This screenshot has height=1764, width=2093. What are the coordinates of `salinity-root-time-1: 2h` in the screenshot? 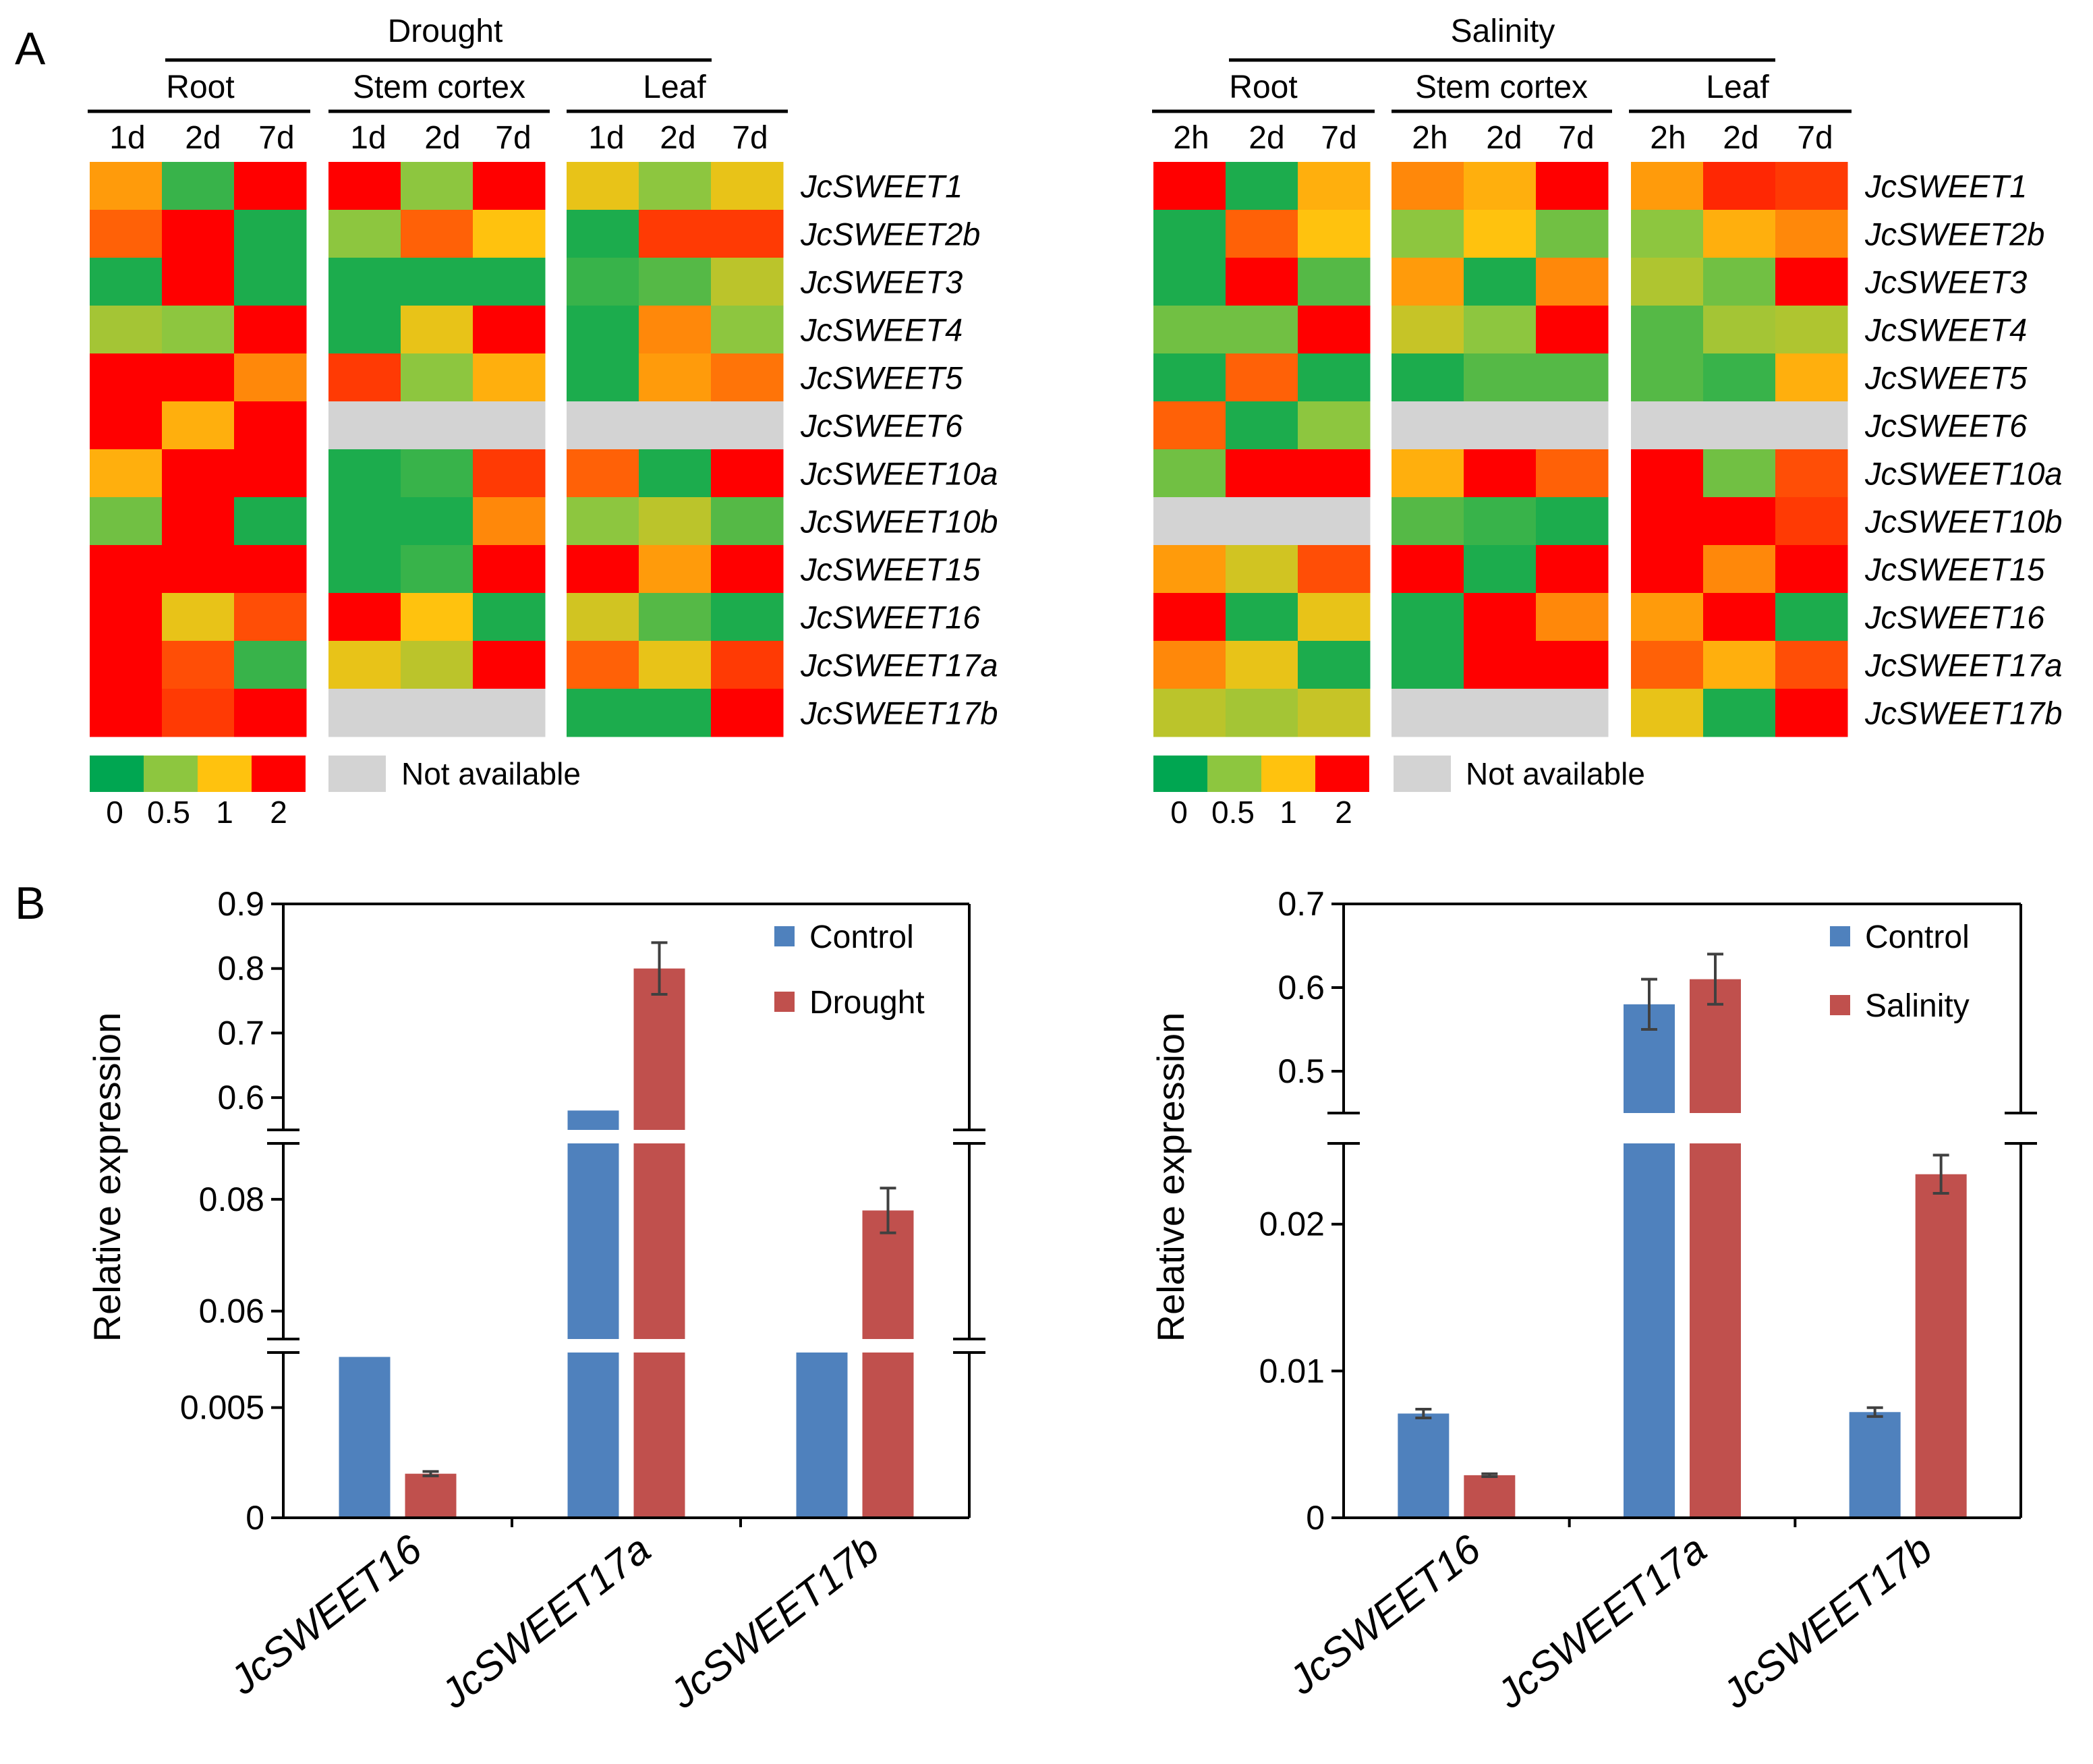 It's located at (1191, 138).